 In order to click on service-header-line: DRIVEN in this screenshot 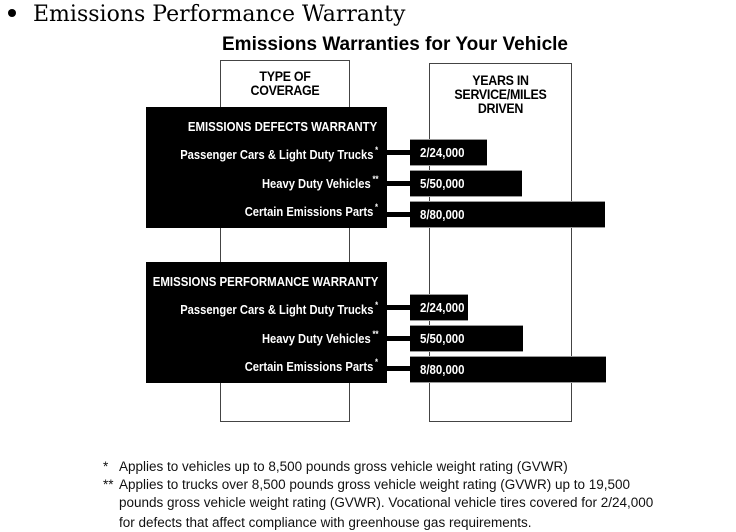, I will do `click(500, 108)`.